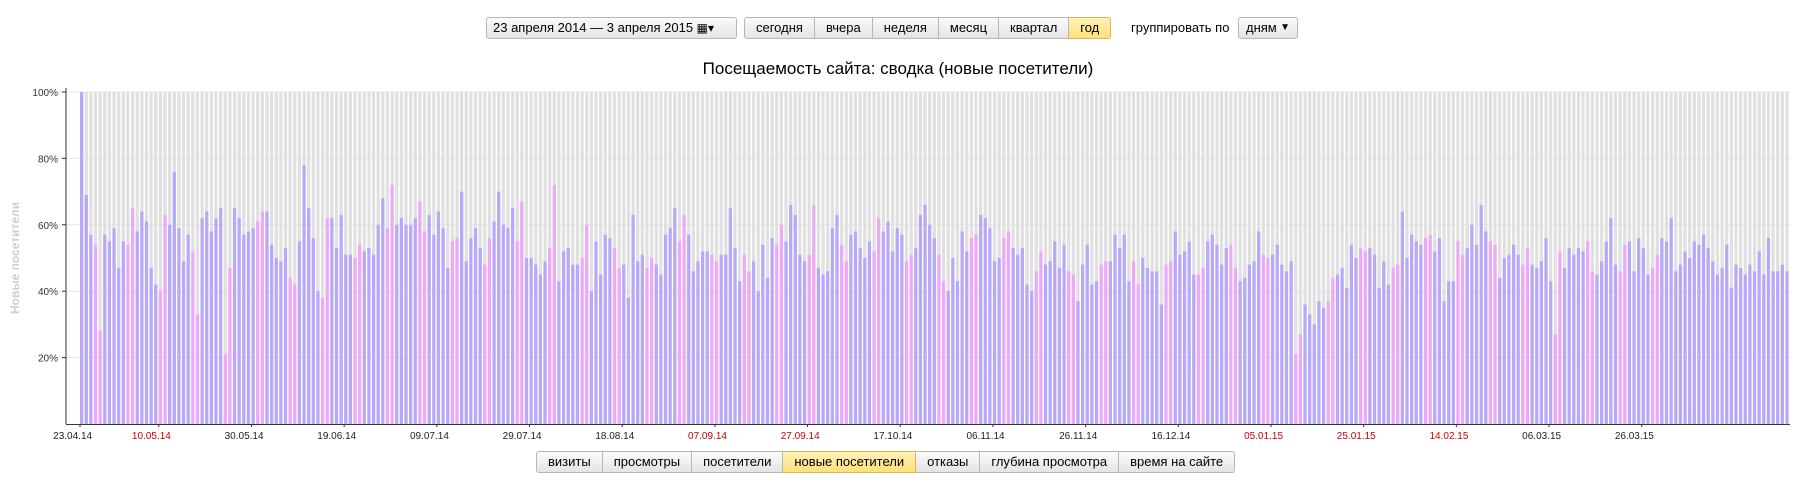  I want to click on date-range-label: 23 апреля 2014 — 3 апреля 2015, so click(593, 27).